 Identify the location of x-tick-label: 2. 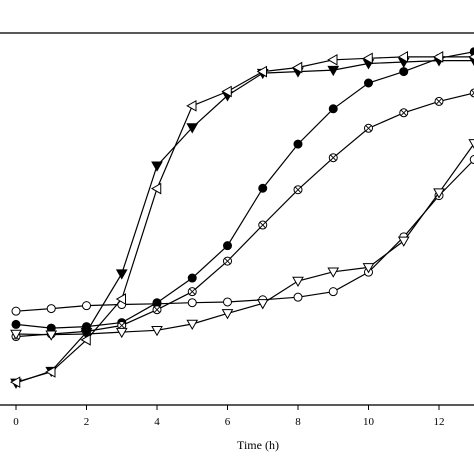
(87, 422).